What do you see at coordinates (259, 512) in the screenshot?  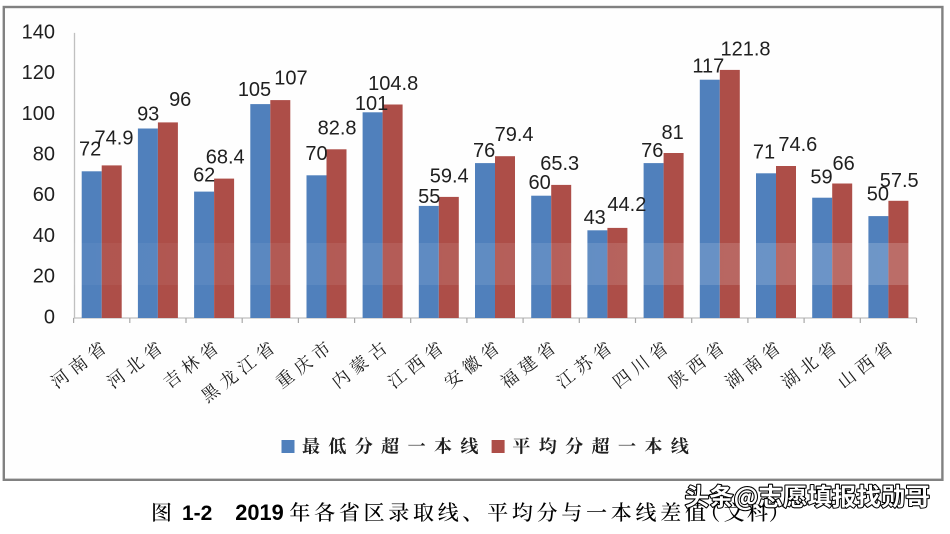 I see `svg-text: 2019` at bounding box center [259, 512].